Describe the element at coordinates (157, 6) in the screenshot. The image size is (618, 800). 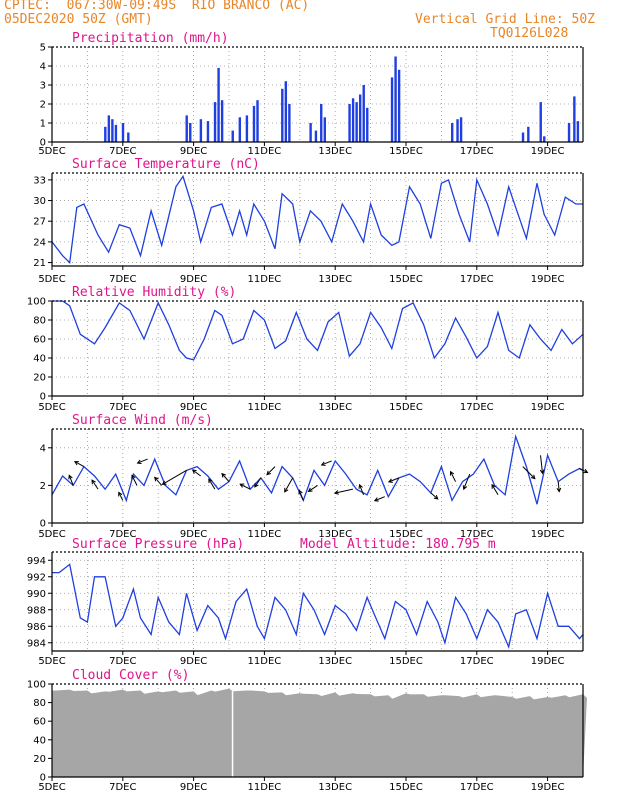
I see `header-line1-left: CPTEC: 067:30W-09:49S RIO BRANCO (AC)` at that location.